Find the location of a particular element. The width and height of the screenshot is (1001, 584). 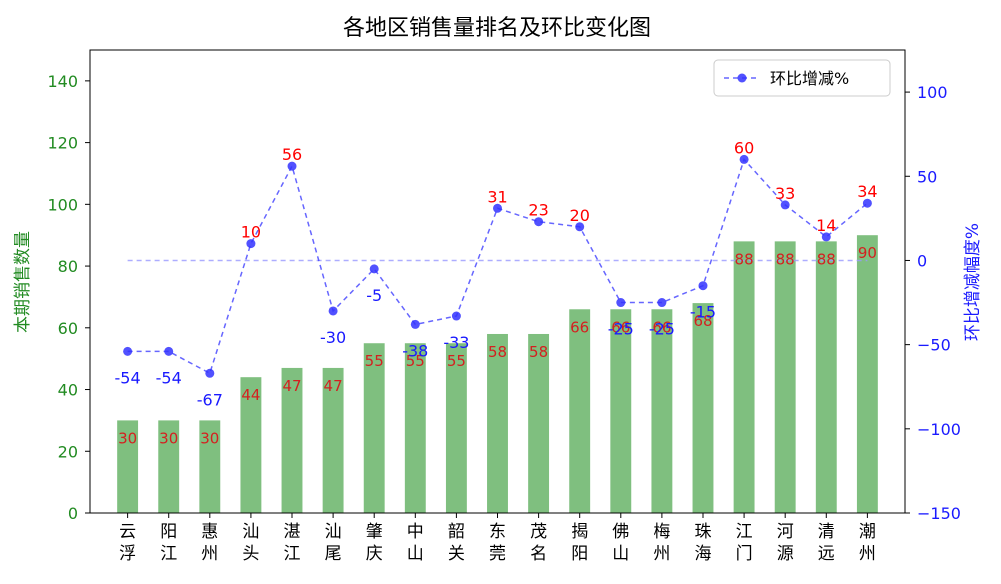

x-tick-label: 茂名 is located at coordinates (538, 543).